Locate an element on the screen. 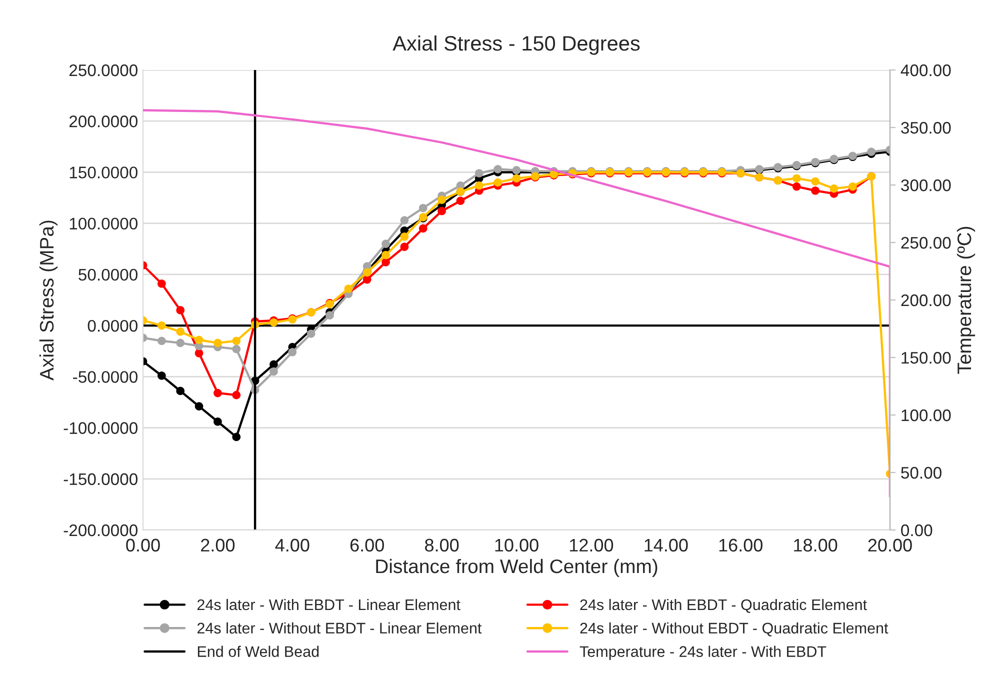 Image resolution: width=992 pixels, height=692 pixels. y-tick-label: 200.0000 is located at coordinates (103, 122).